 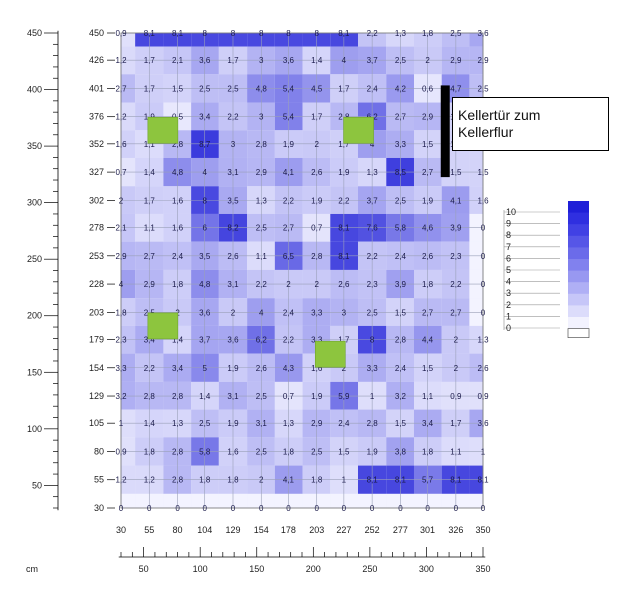 What do you see at coordinates (456, 228) in the screenshot?
I see `cell-value: 3,9` at bounding box center [456, 228].